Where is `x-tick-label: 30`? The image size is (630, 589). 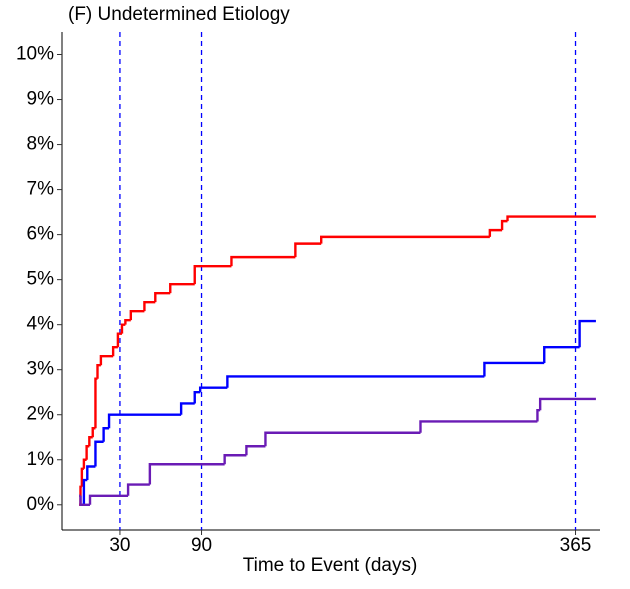
x-tick-label: 30 is located at coordinates (119, 545).